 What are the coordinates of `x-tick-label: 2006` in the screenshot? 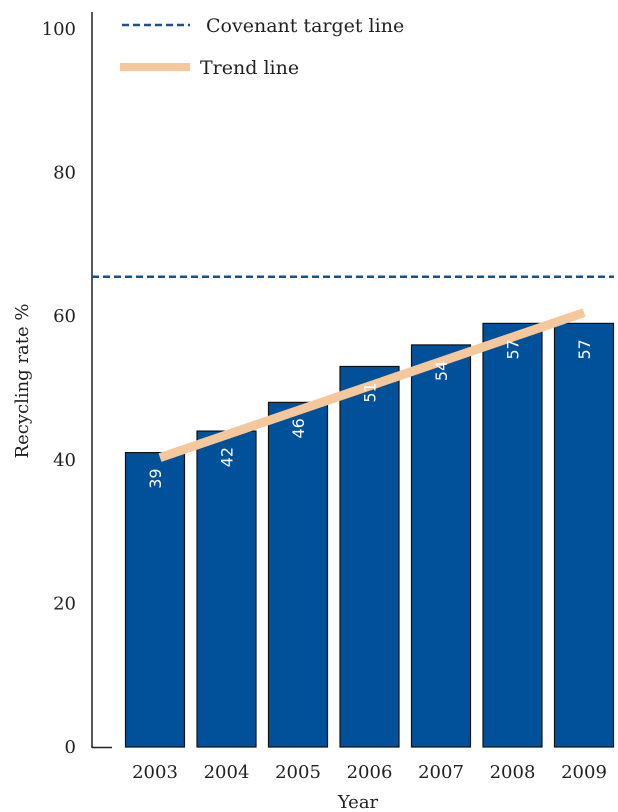 It's located at (370, 772).